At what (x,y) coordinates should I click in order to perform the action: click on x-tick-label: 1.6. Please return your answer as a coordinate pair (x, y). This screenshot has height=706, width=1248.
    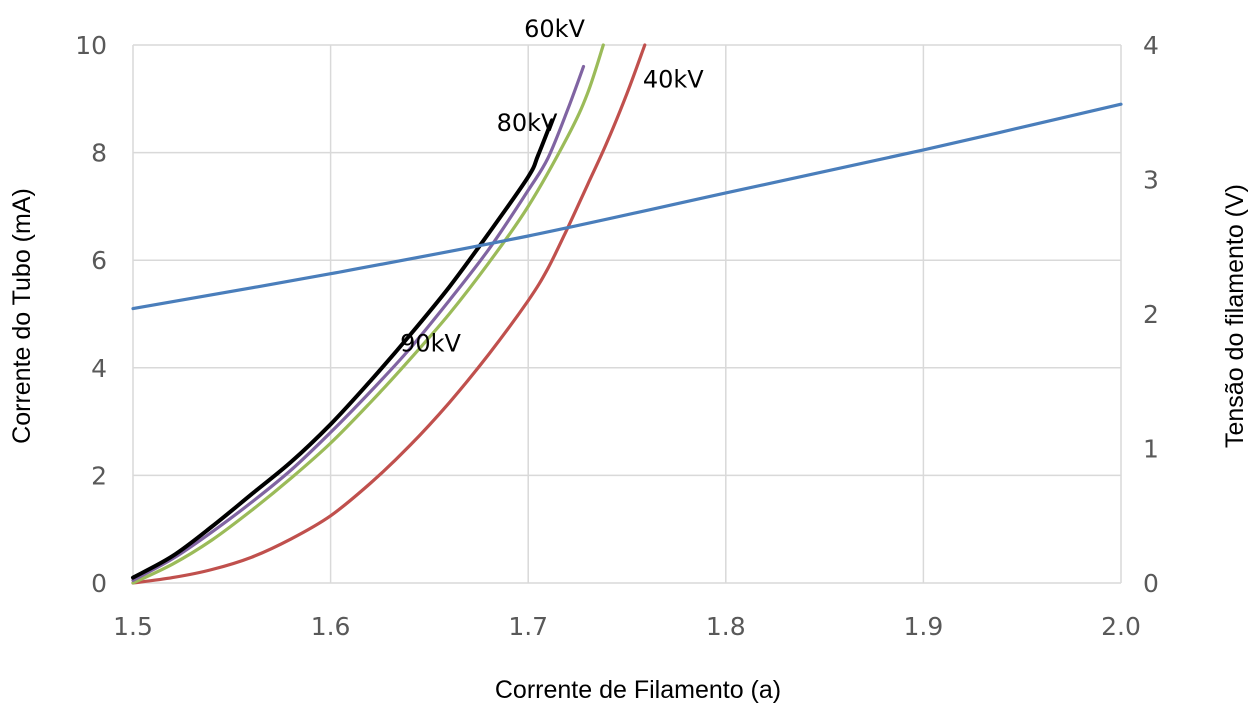
    Looking at the image, I should click on (331, 626).